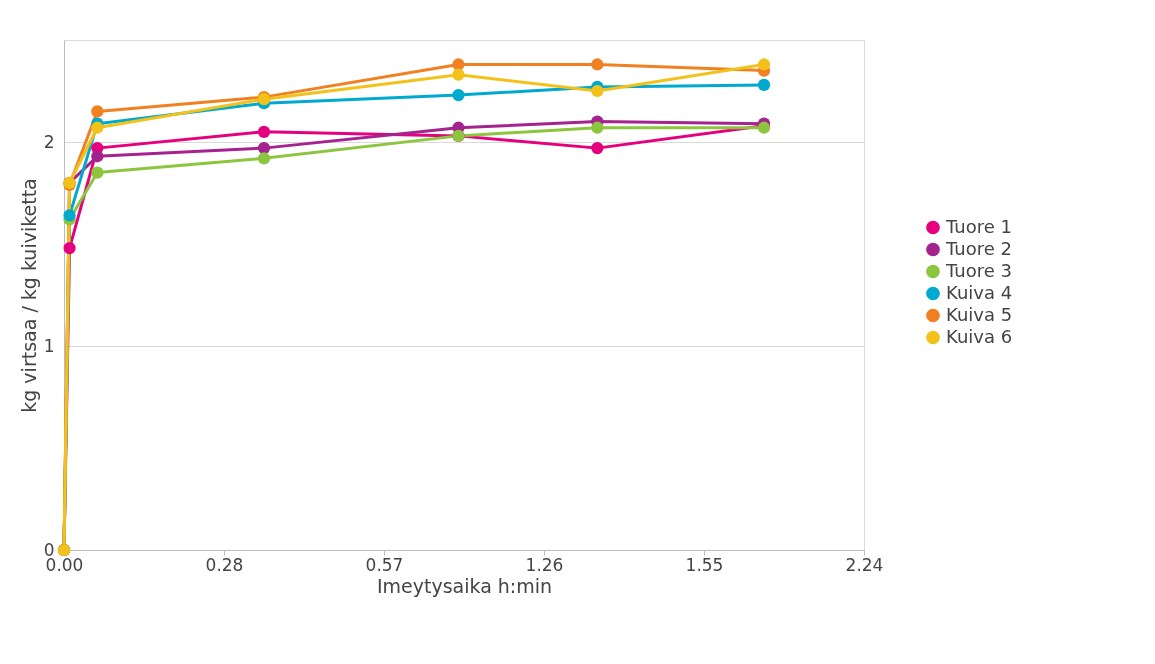 Image resolution: width=1155 pixels, height=664 pixels. What do you see at coordinates (978, 248) in the screenshot?
I see `legend-label: Tuore 2` at bounding box center [978, 248].